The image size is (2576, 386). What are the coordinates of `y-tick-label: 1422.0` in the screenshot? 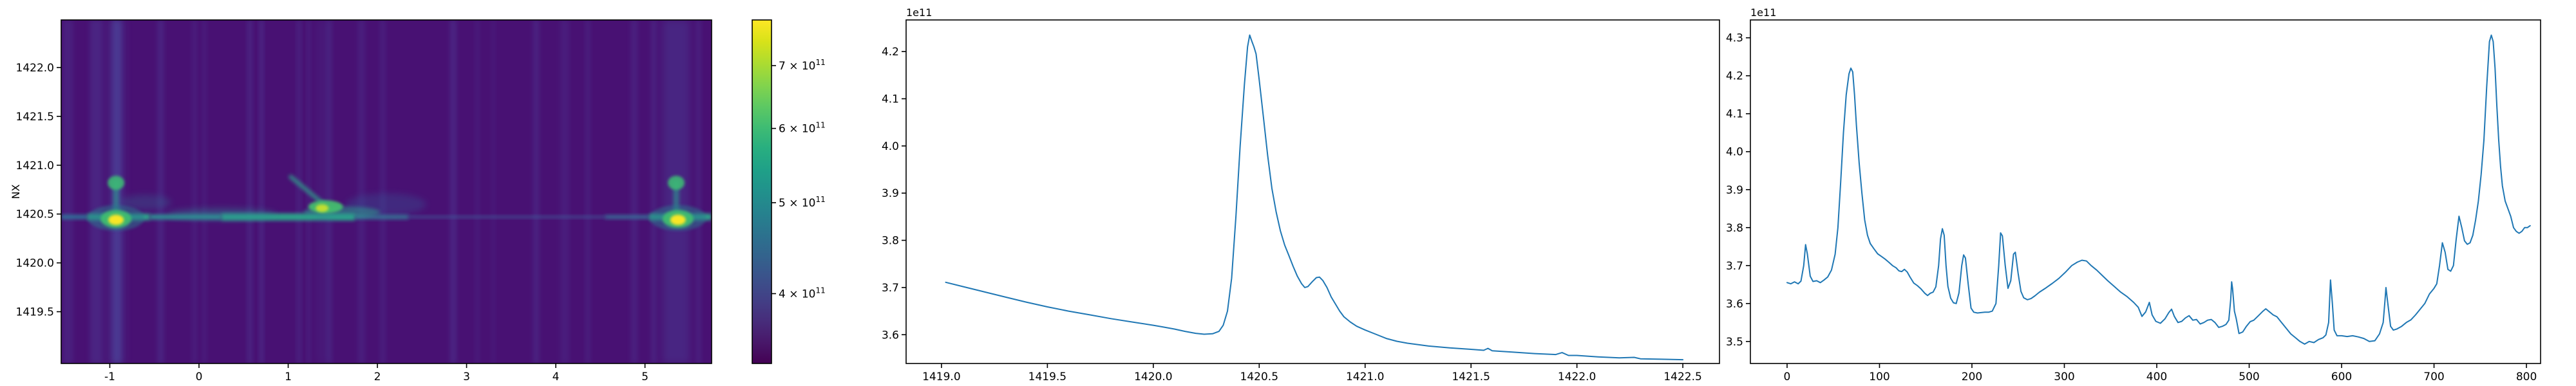 It's located at (35, 68).